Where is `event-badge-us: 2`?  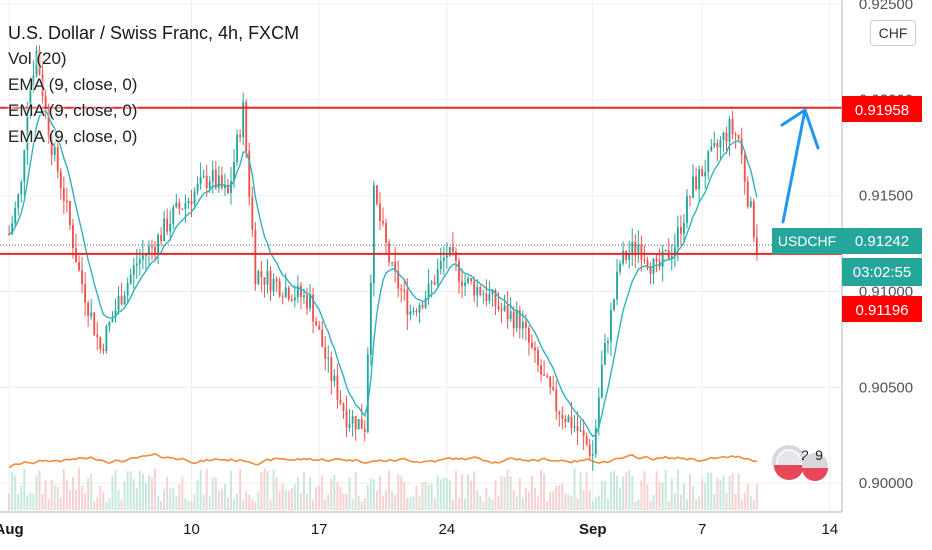 event-badge-us: 2 is located at coordinates (790, 462).